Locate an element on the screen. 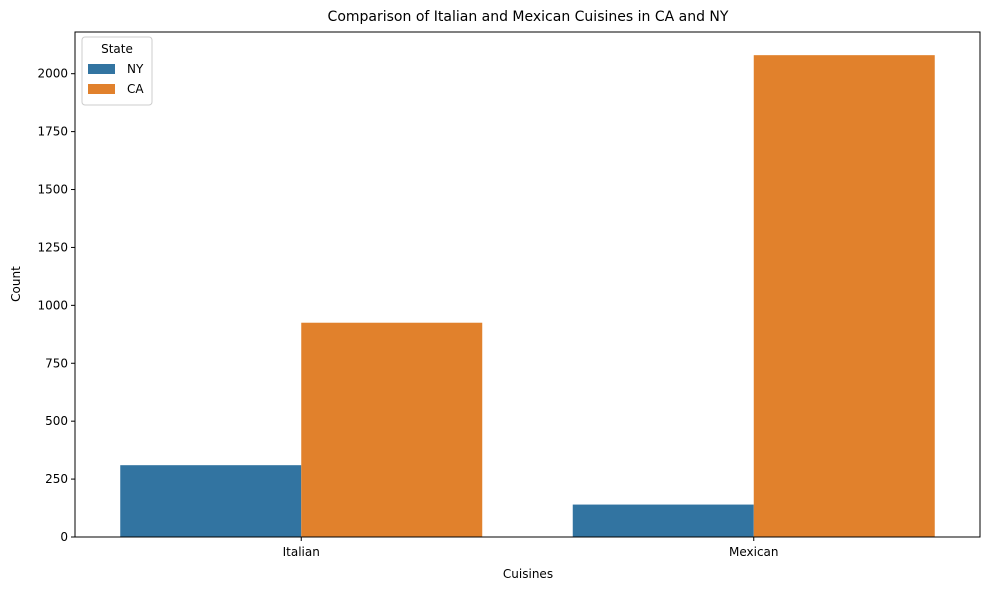 The width and height of the screenshot is (989, 590). x-tick-label: Mexican is located at coordinates (754, 552).